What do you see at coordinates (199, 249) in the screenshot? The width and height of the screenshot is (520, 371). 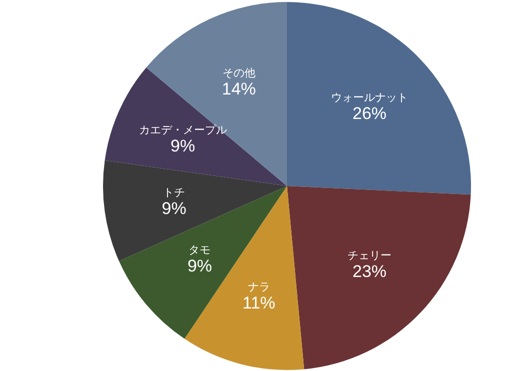 I see `slice-label: タモ` at bounding box center [199, 249].